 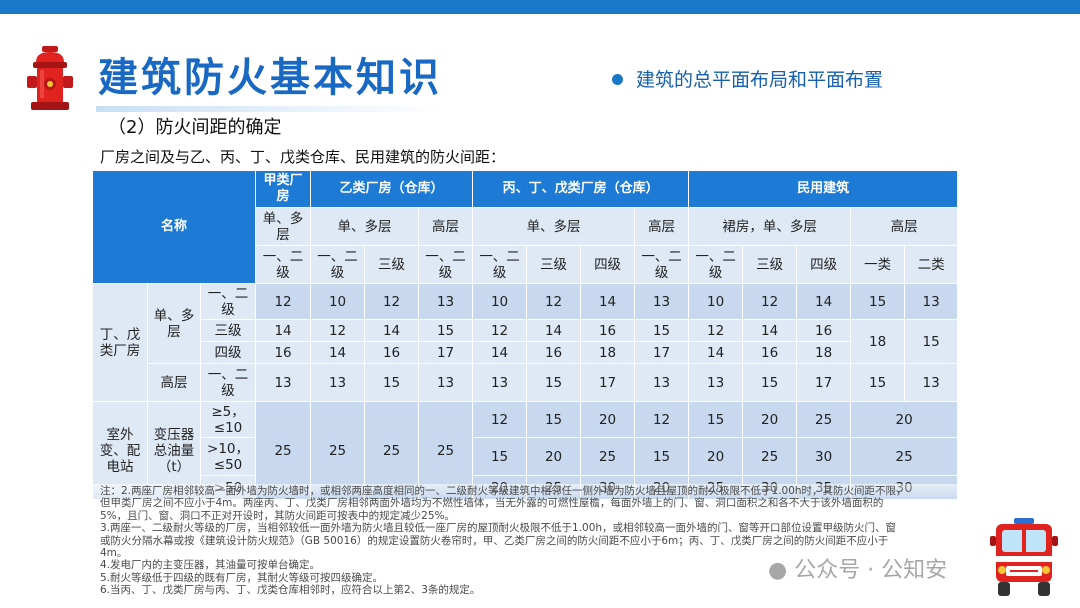 I want to click on section-label: 建筑的总平面布局和平面布置, so click(x=760, y=80).